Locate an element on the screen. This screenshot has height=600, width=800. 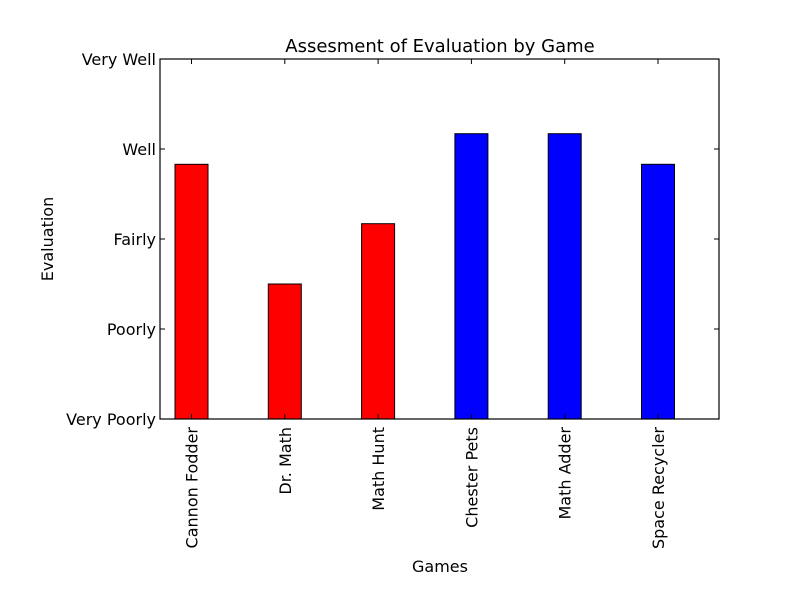
y-tick-label-very-well: Very Well is located at coordinates (119, 59).